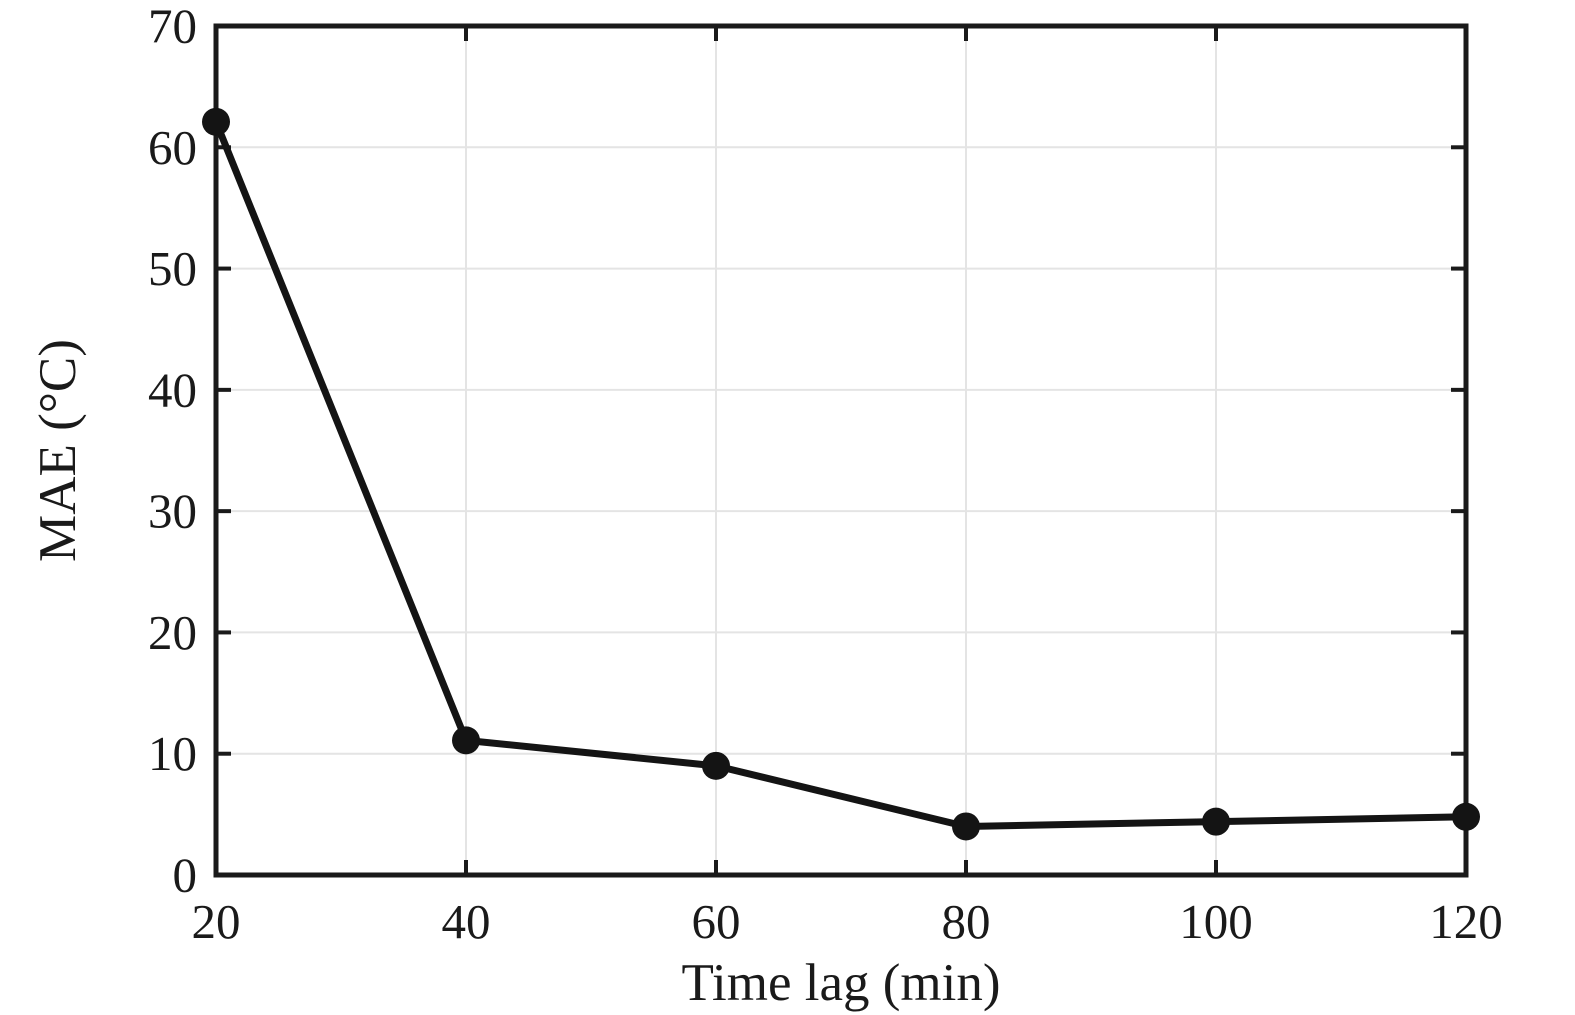 The image size is (1575, 1015). Describe the element at coordinates (1216, 921) in the screenshot. I see `x-tick-label: 100` at that location.